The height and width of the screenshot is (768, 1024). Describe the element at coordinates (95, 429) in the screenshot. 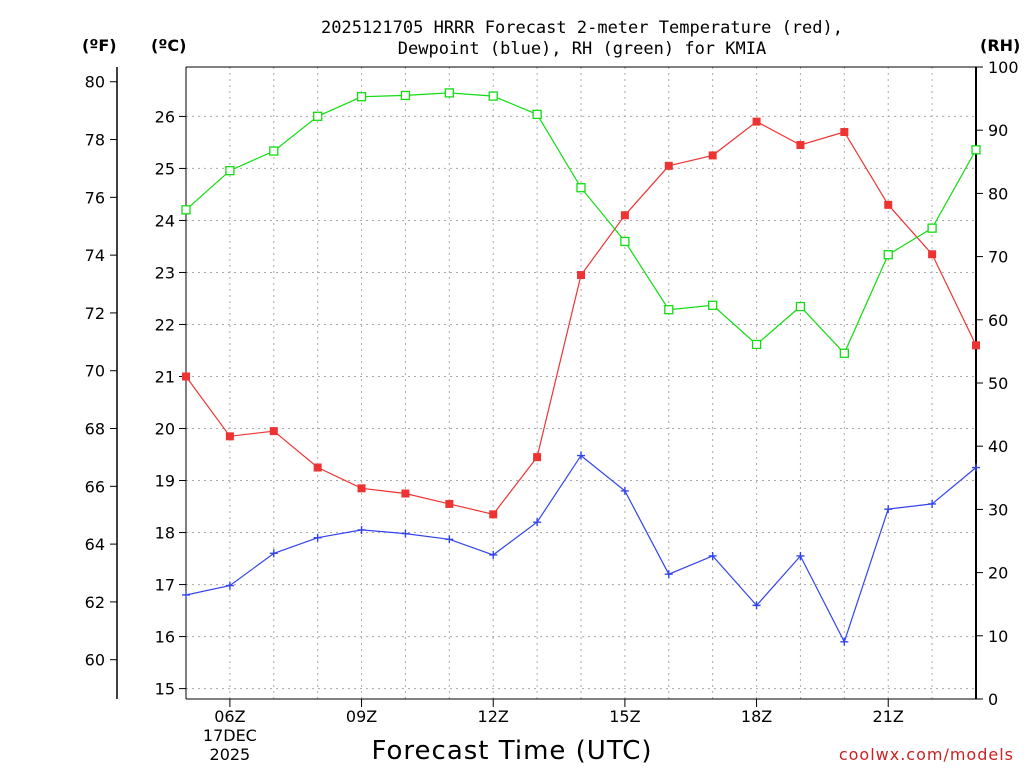

I see `fahrenheit-tick-label: 68` at that location.